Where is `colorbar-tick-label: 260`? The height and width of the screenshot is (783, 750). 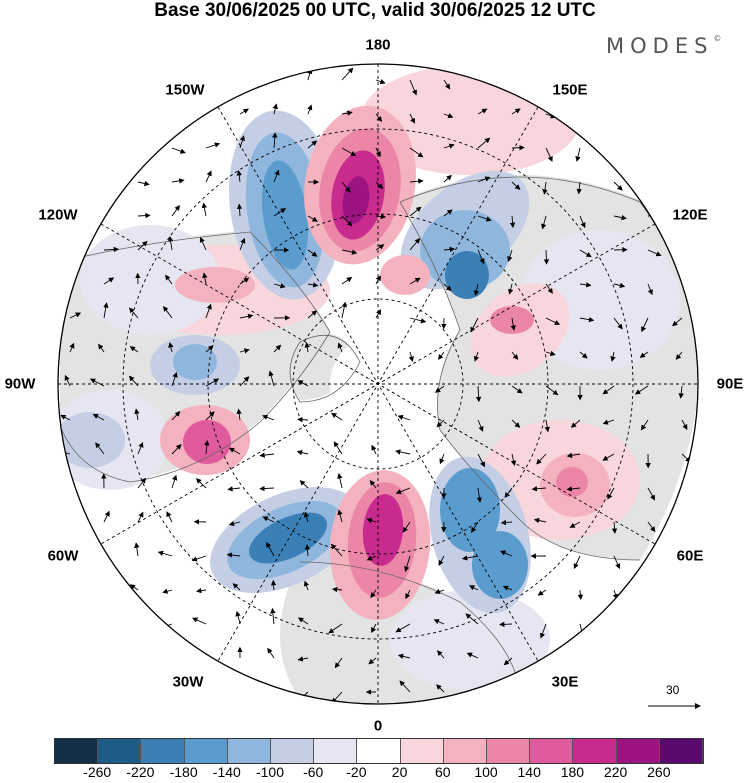 colorbar-tick-label: 260 is located at coordinates (659, 772).